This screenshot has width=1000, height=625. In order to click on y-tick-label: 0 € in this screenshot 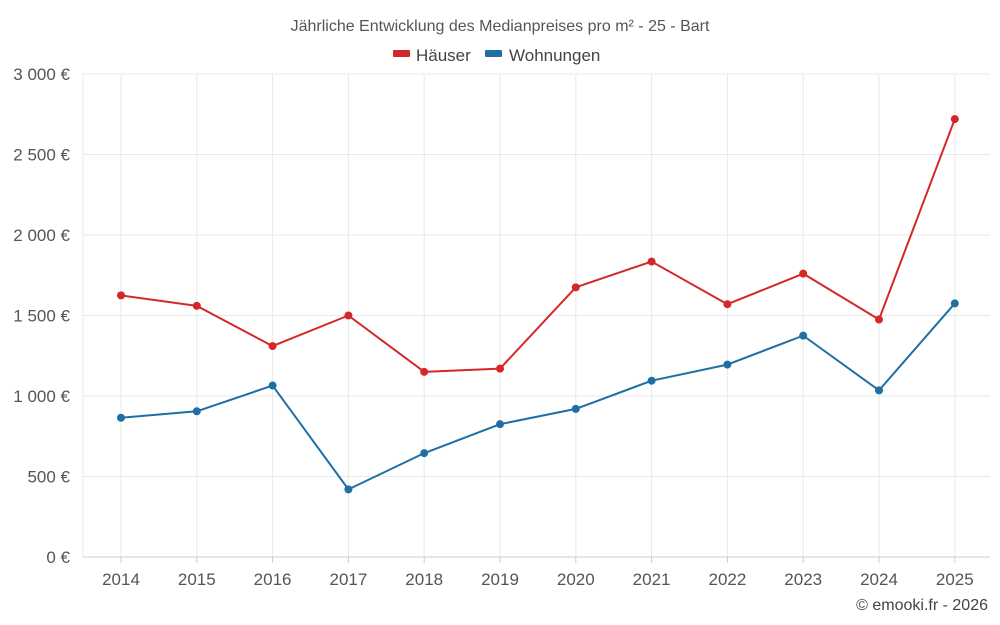, I will do `click(58, 557)`.